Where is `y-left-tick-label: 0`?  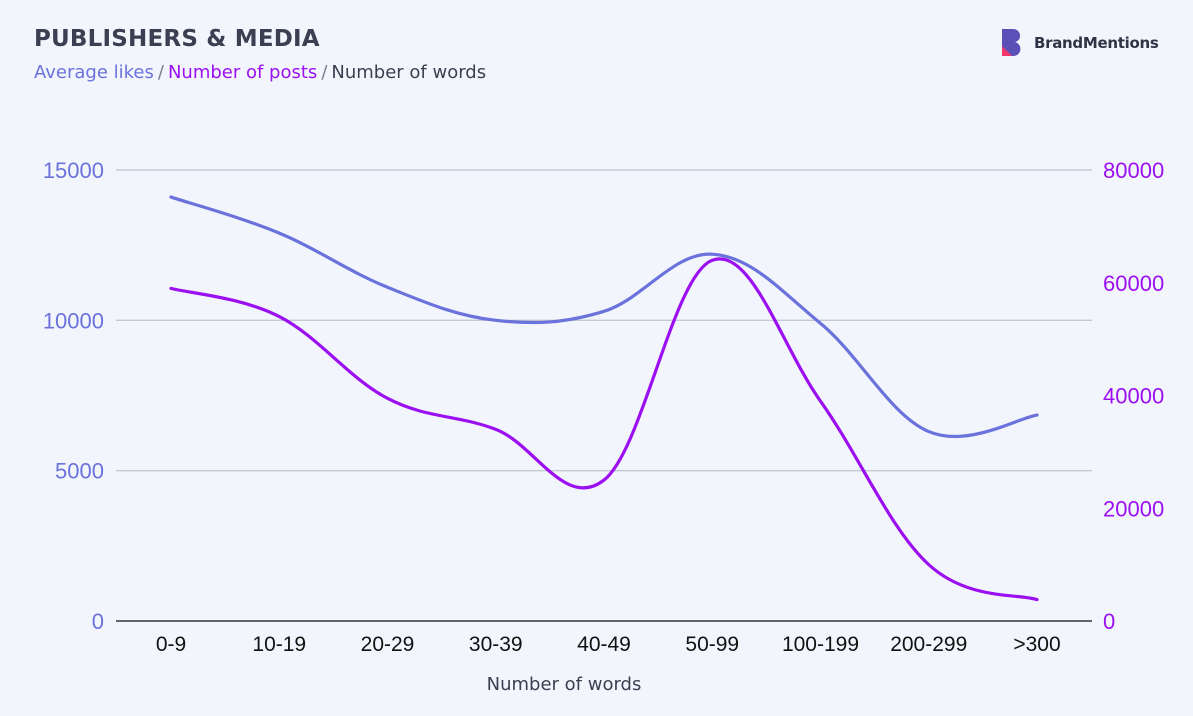
y-left-tick-label: 0 is located at coordinates (98, 621).